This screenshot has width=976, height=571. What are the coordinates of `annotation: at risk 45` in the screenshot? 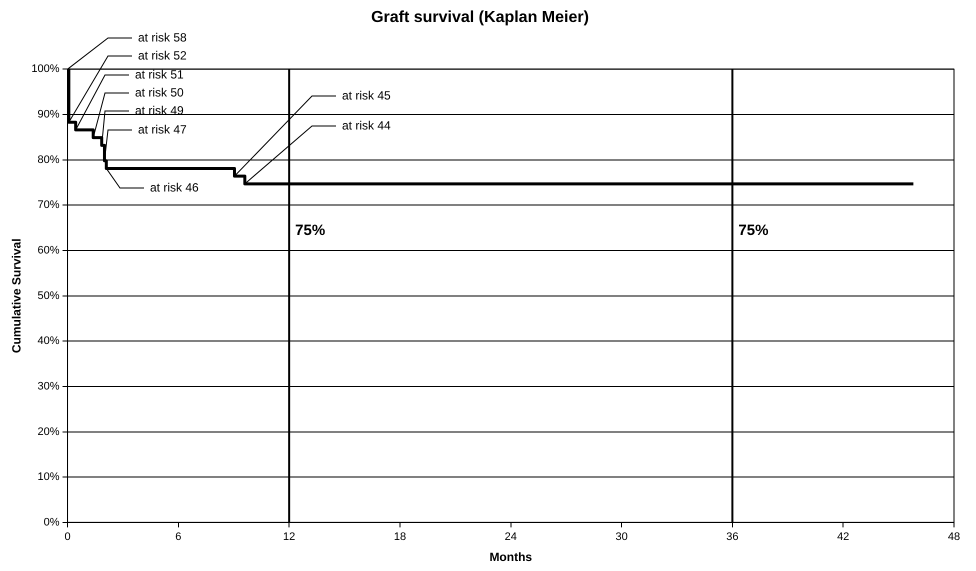 It's located at (367, 95).